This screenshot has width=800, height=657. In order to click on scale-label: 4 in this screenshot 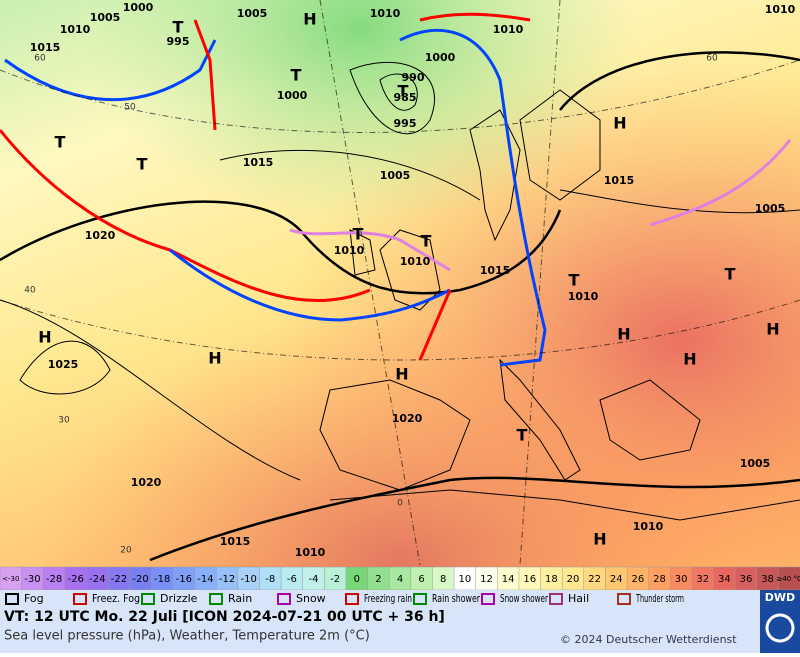, I will do `click(400, 579)`.